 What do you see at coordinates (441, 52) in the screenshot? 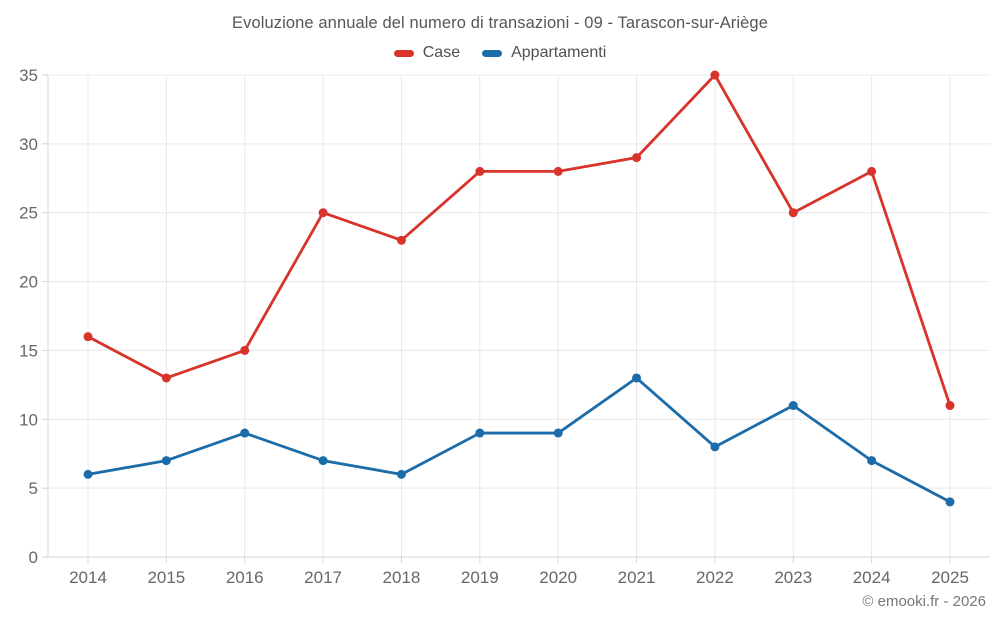
I see `legend-label-case: Case` at bounding box center [441, 52].